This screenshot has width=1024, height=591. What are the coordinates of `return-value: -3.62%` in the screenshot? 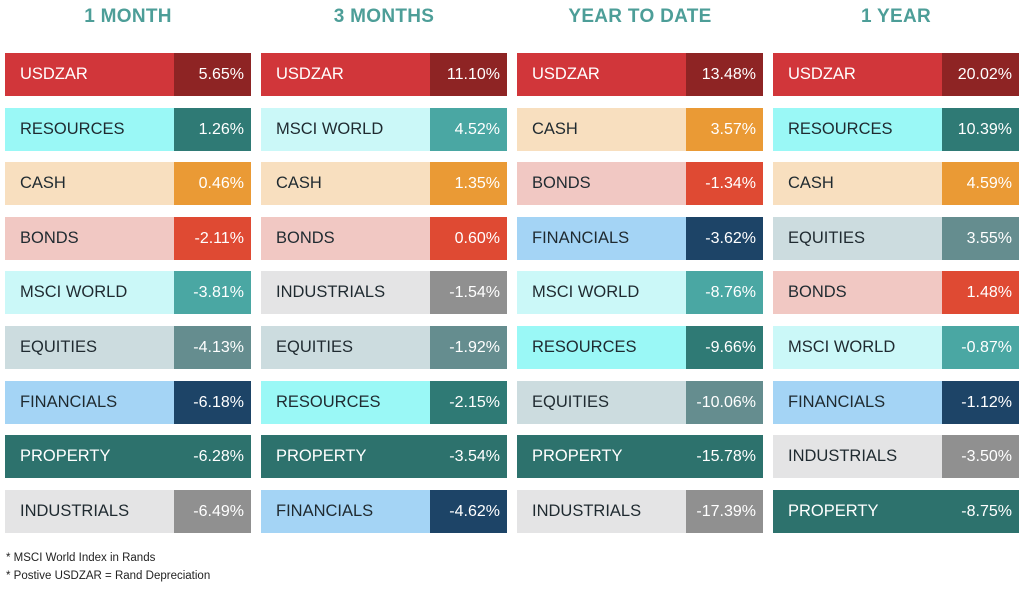 It's located at (724, 238).